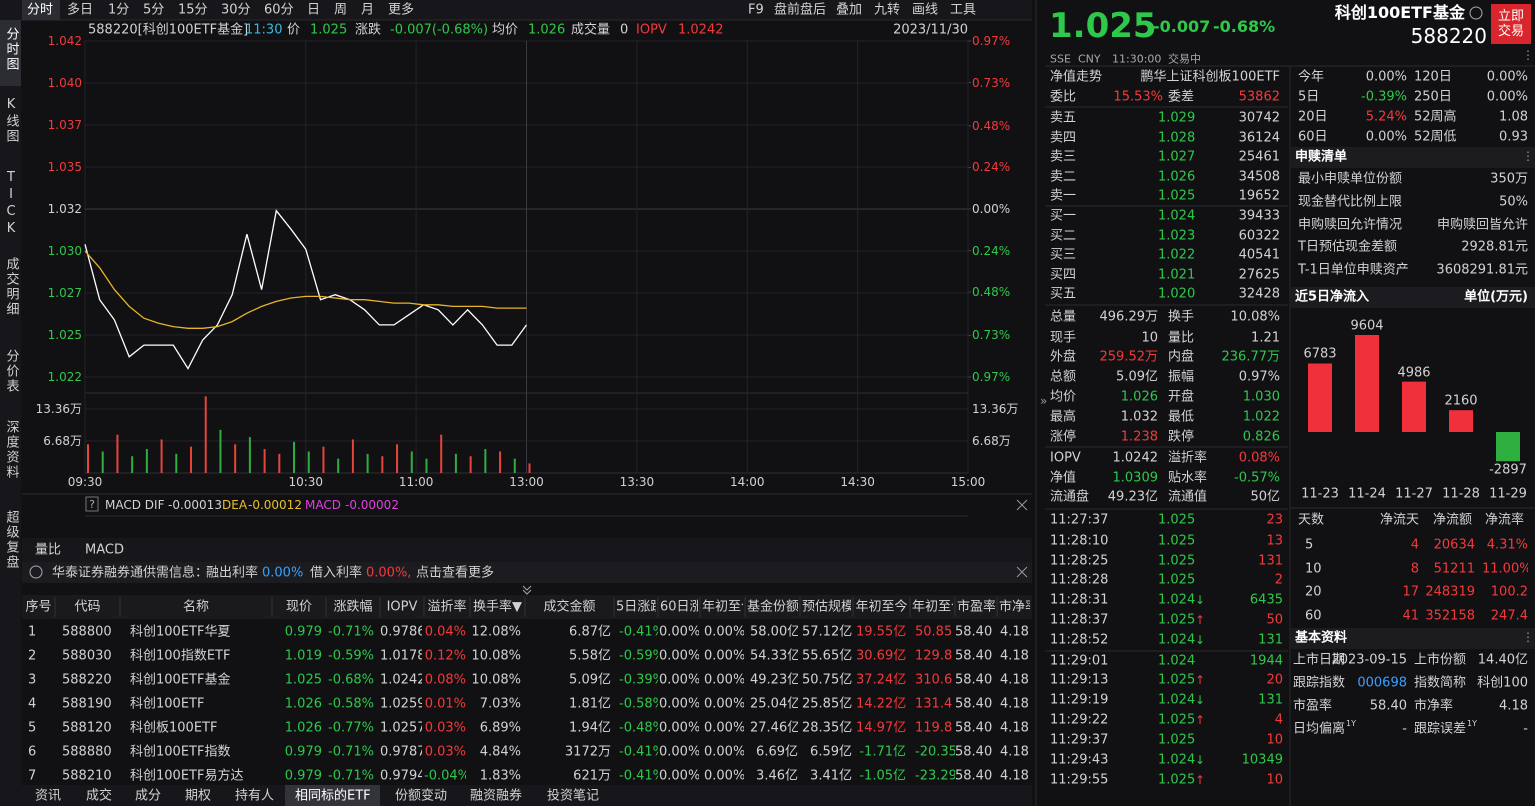 This screenshot has width=1535, height=806. Describe the element at coordinates (198, 796) in the screenshot. I see `bottom-tab: 期权` at that location.